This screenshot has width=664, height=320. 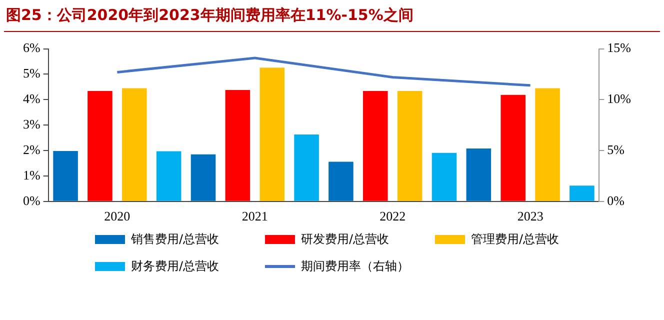 What do you see at coordinates (31, 98) in the screenshot?
I see `y-tick-label: 4%` at bounding box center [31, 98].